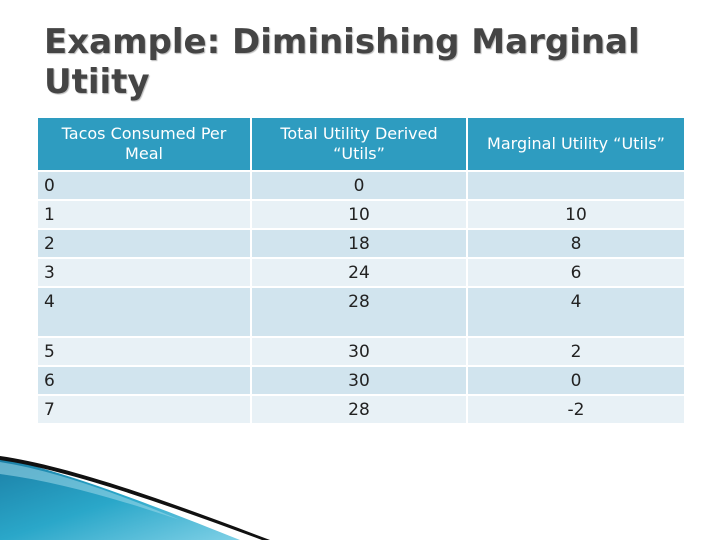 The width and height of the screenshot is (720, 540). I want to click on cell-total-utility: 10, so click(359, 214).